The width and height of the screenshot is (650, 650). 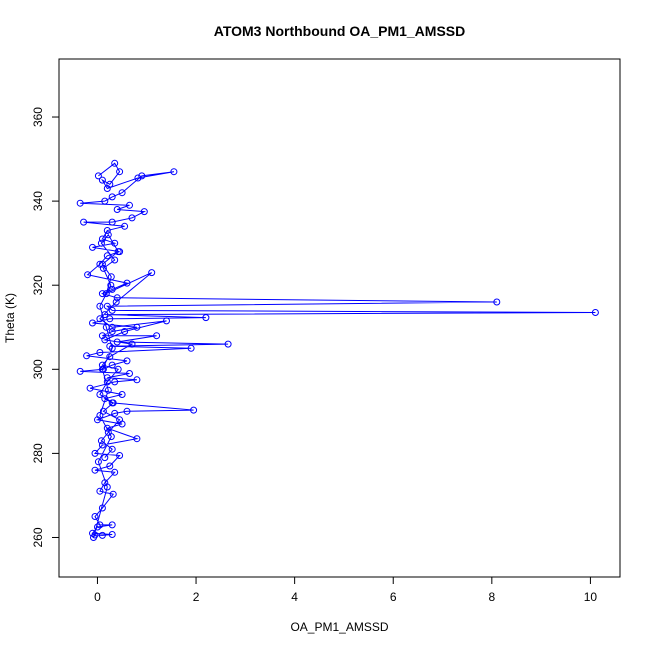 What do you see at coordinates (294, 597) in the screenshot?
I see `x-tick-label: 4` at bounding box center [294, 597].